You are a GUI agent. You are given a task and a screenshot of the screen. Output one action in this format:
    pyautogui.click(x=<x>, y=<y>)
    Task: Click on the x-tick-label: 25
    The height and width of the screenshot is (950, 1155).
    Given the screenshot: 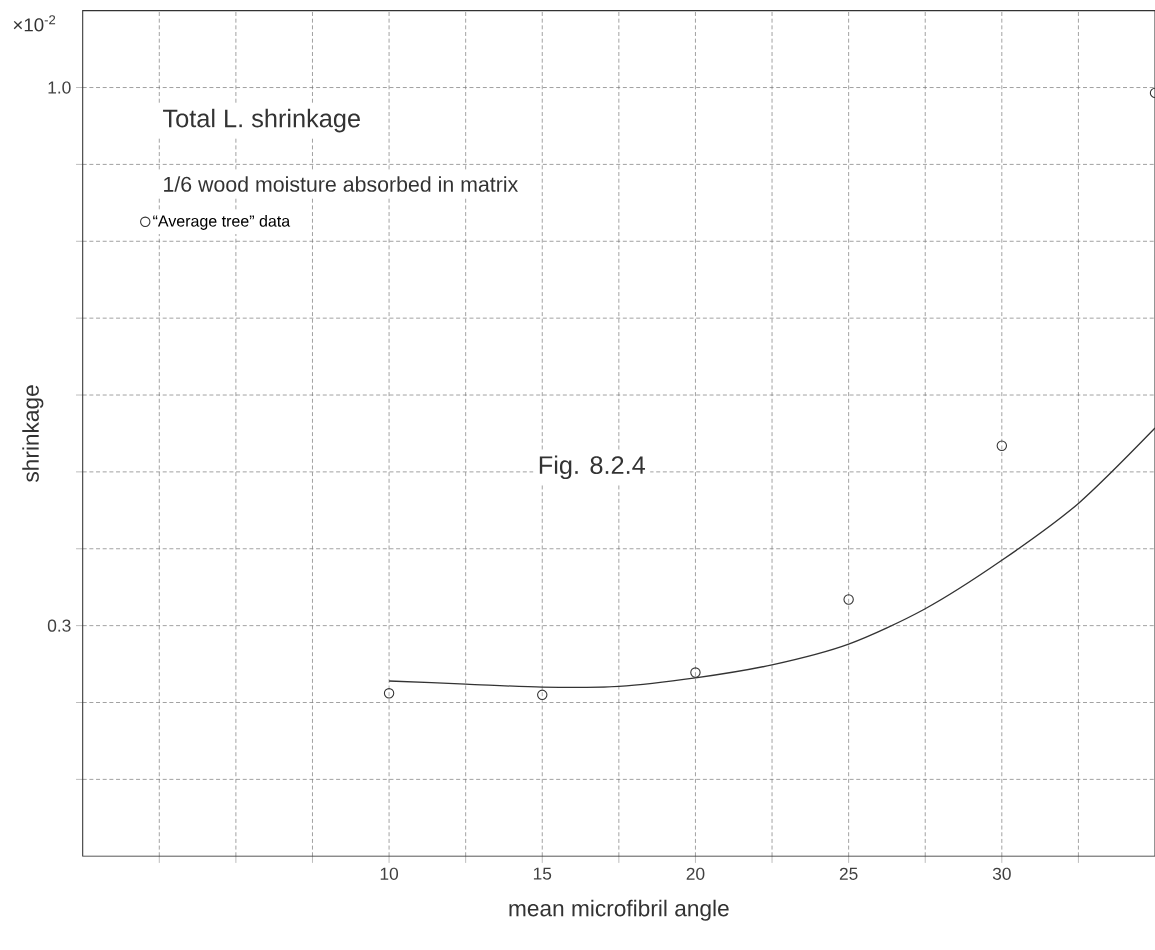 What is the action you would take?
    pyautogui.click(x=848, y=874)
    